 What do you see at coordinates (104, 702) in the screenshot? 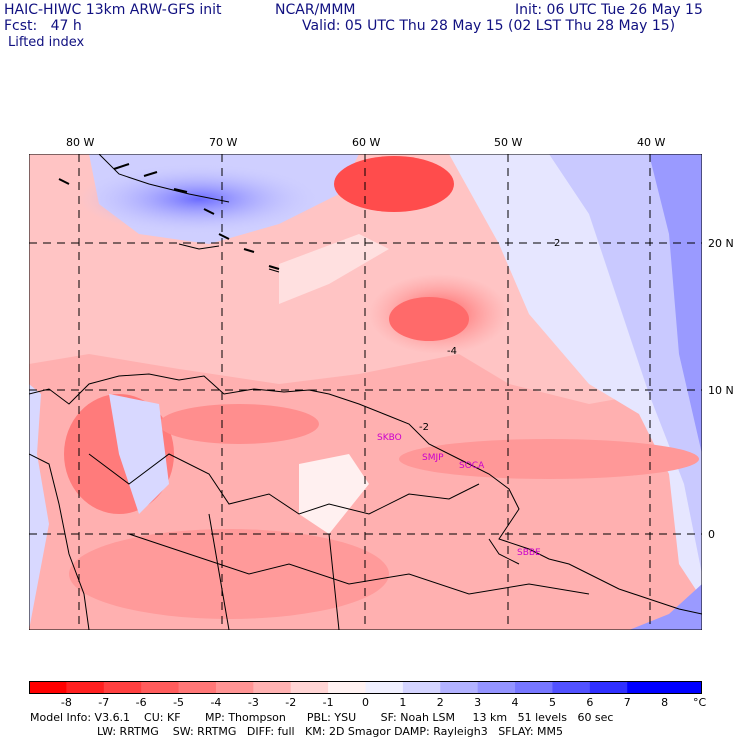
I see `colorbar-tick-label: -7` at bounding box center [104, 702].